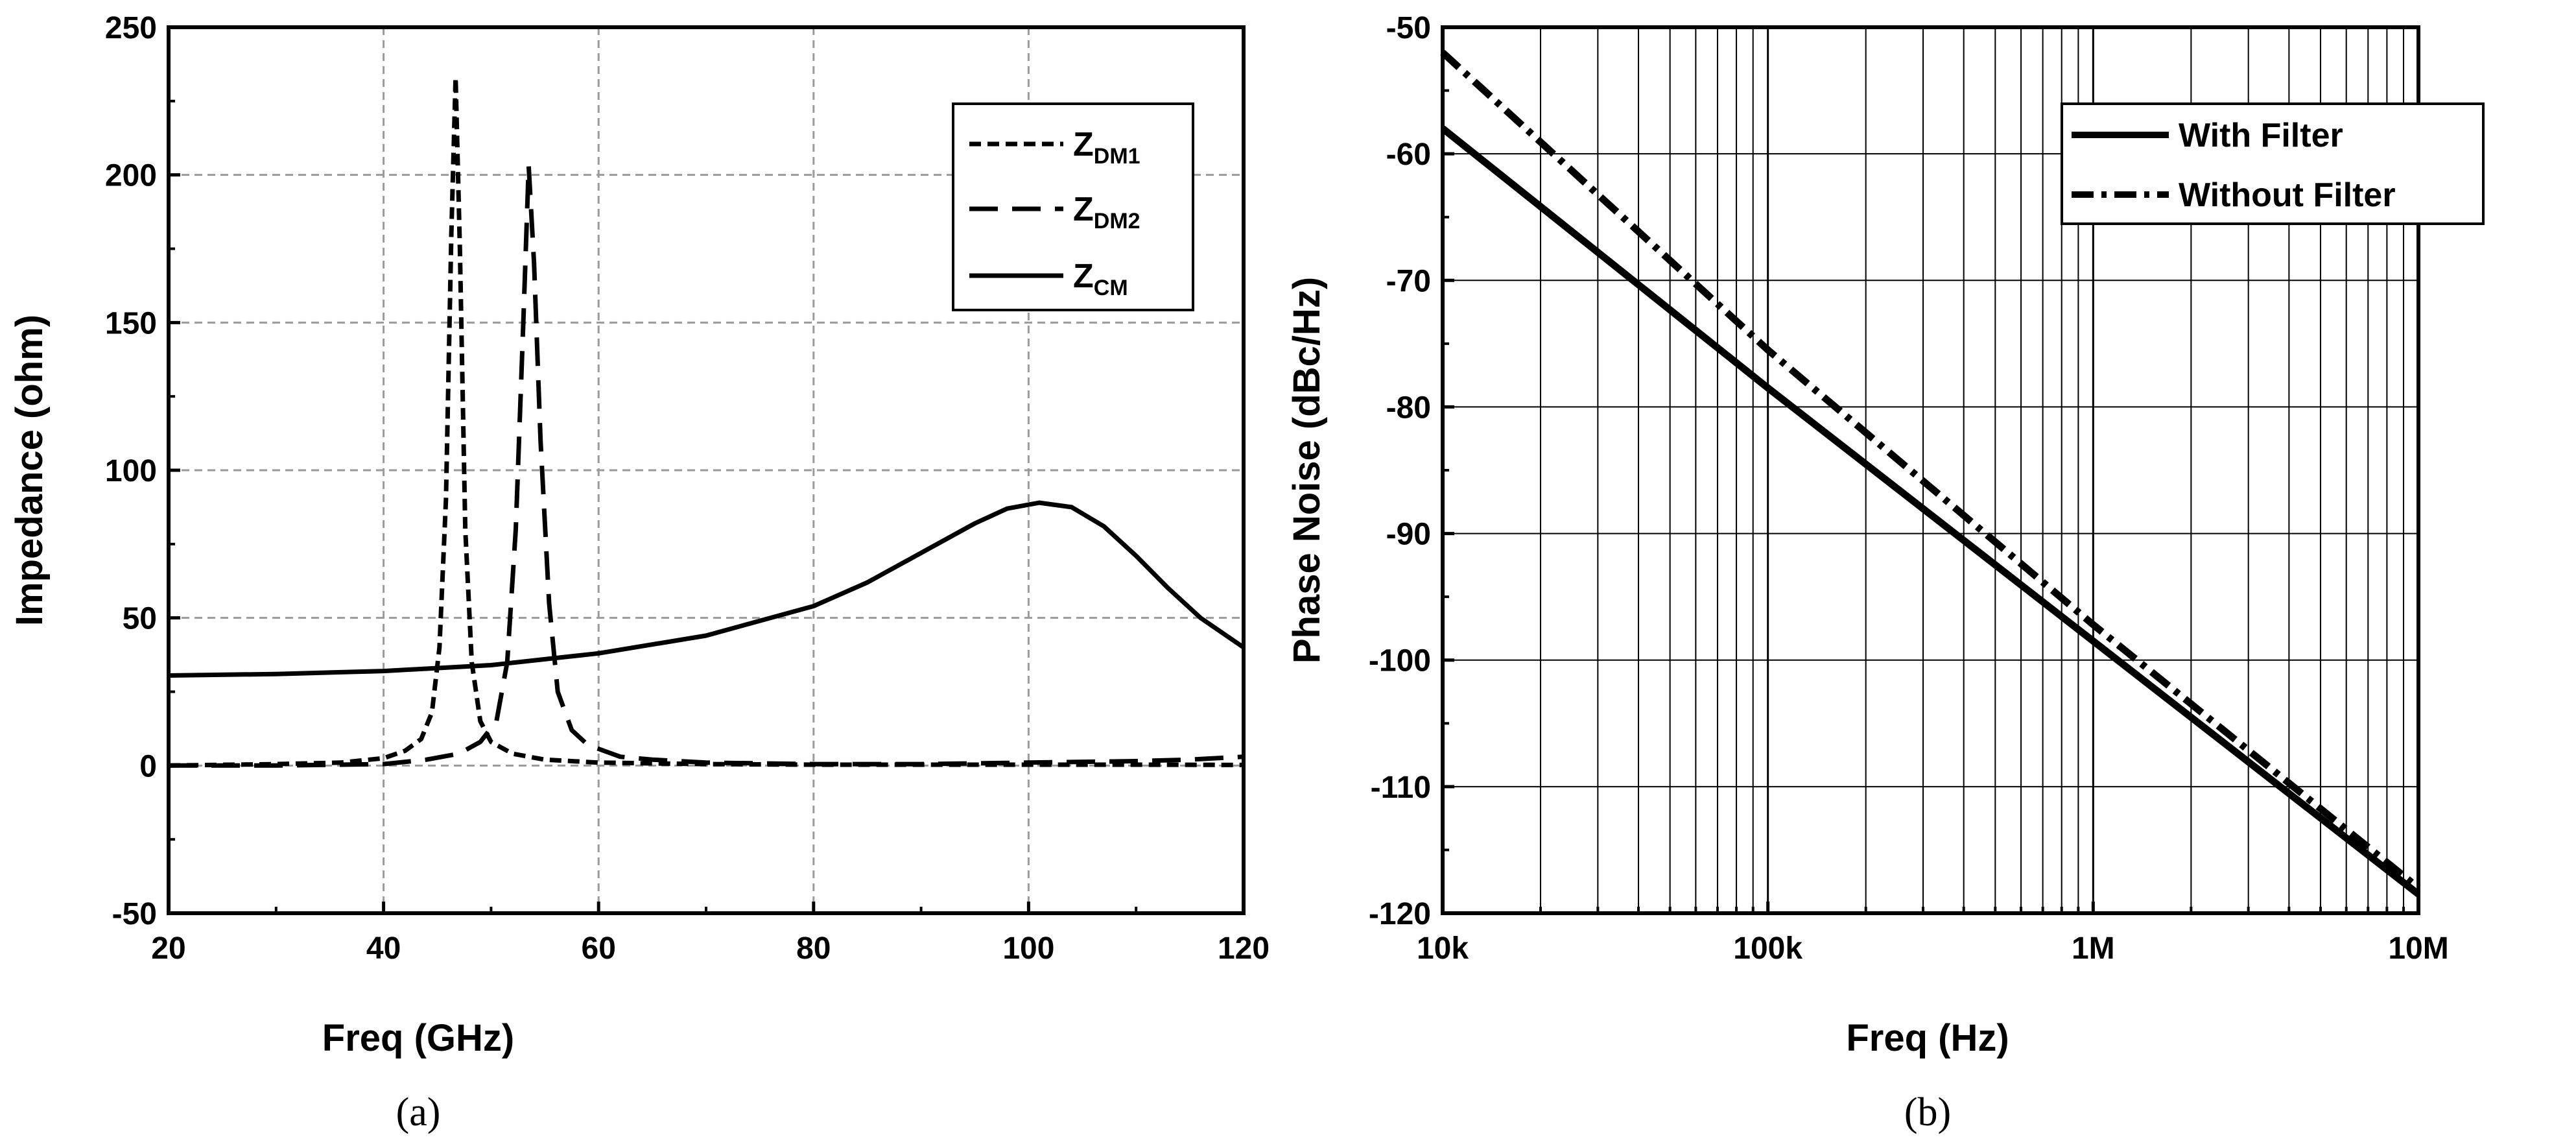  Describe the element at coordinates (2093, 948) in the screenshot. I see `panel-b-x-tick-label: 1M` at that location.